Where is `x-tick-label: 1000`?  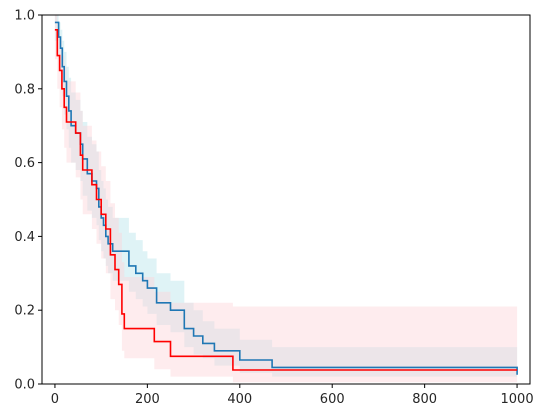 x-tick-label: 1000 is located at coordinates (517, 399).